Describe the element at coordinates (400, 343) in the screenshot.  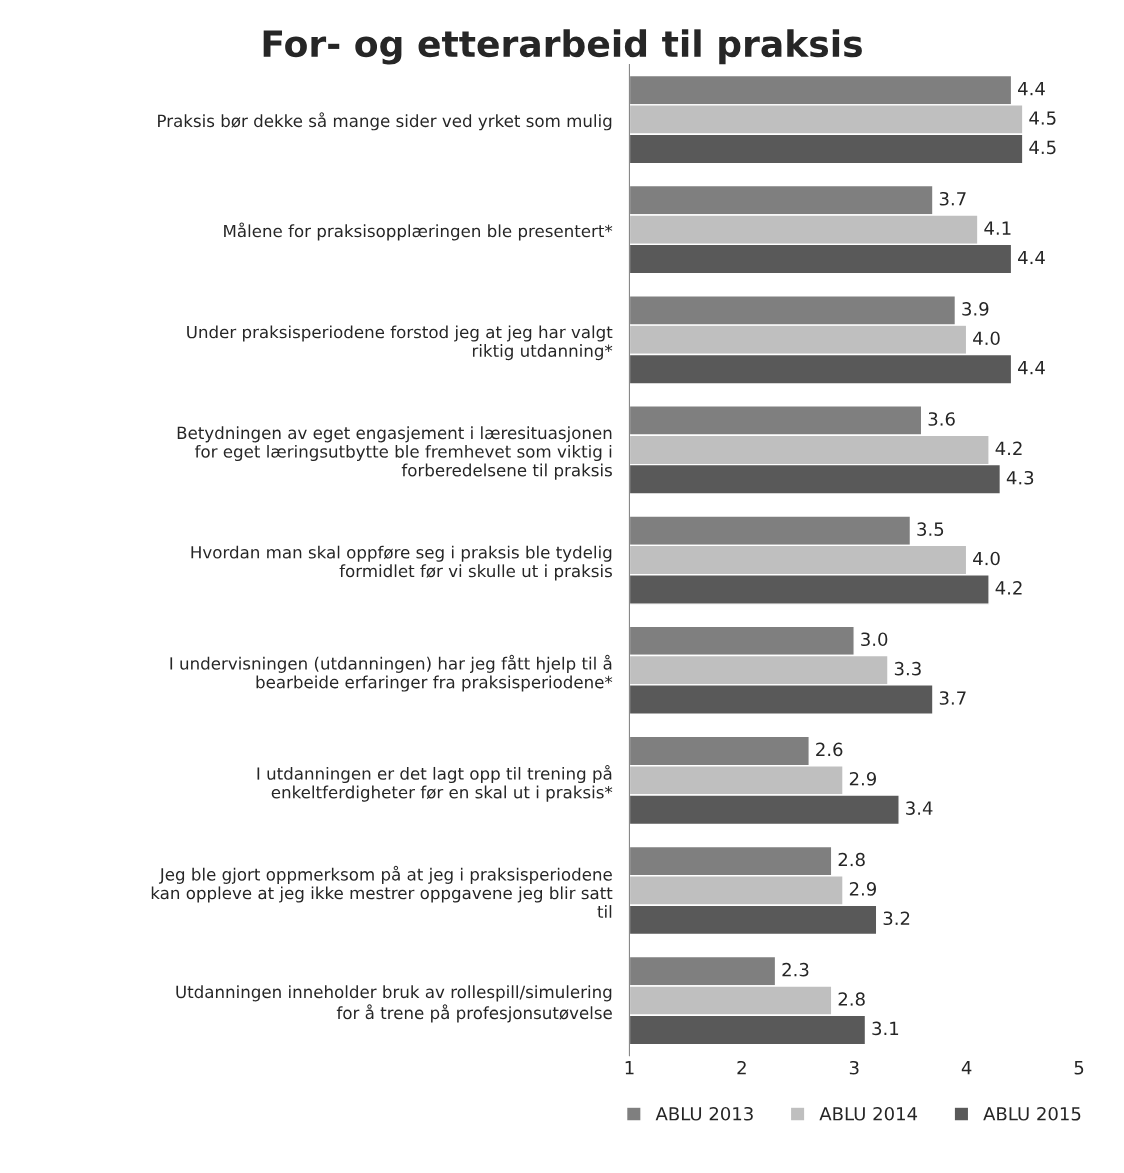
I see `y-tick-label: Under praksisperiodene forstod jeg at jeg har valgt riktig utdanning*` at that location.